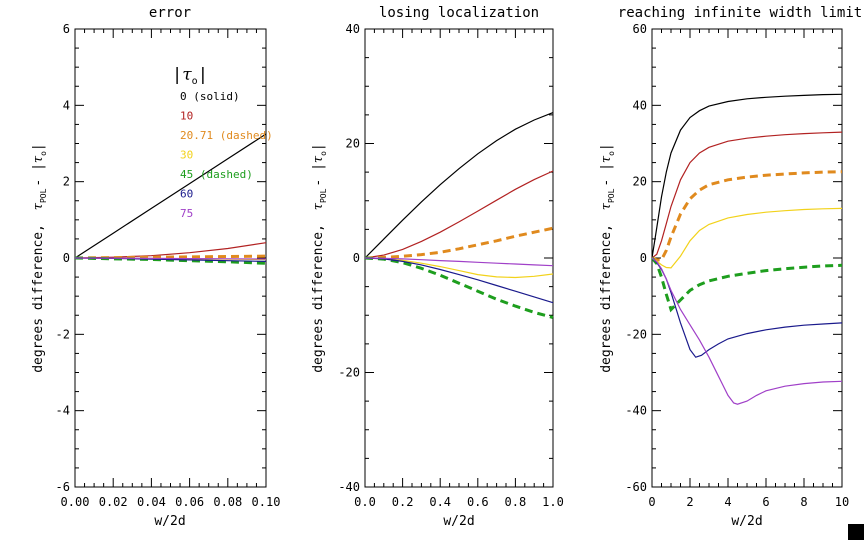 Image resolution: width=864 pixels, height=540 pixels. What do you see at coordinates (186, 194) in the screenshot?
I see `legend-entry: 60` at bounding box center [186, 194].